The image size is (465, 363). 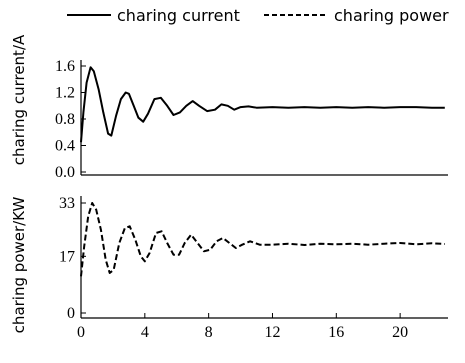 What do you see at coordinates (272, 332) in the screenshot?
I see `x-tick-label: 12` at bounding box center [272, 332].